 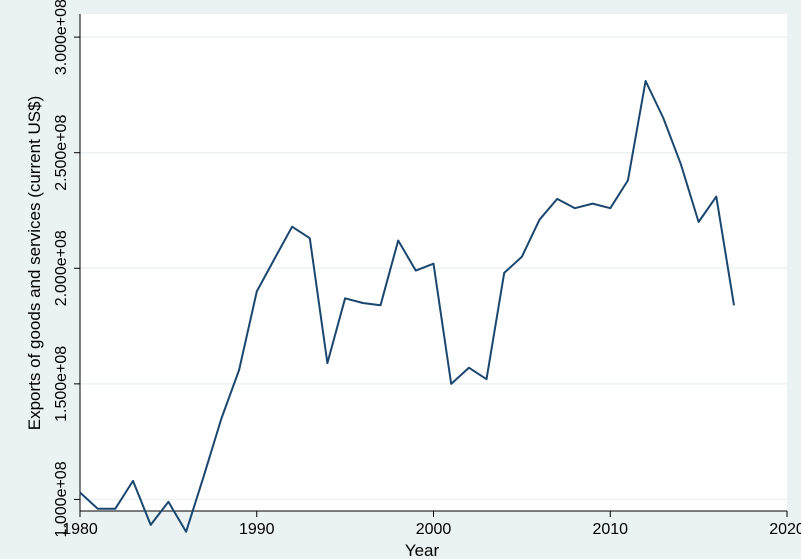 I want to click on x-axis-title: Year, so click(x=422, y=550).